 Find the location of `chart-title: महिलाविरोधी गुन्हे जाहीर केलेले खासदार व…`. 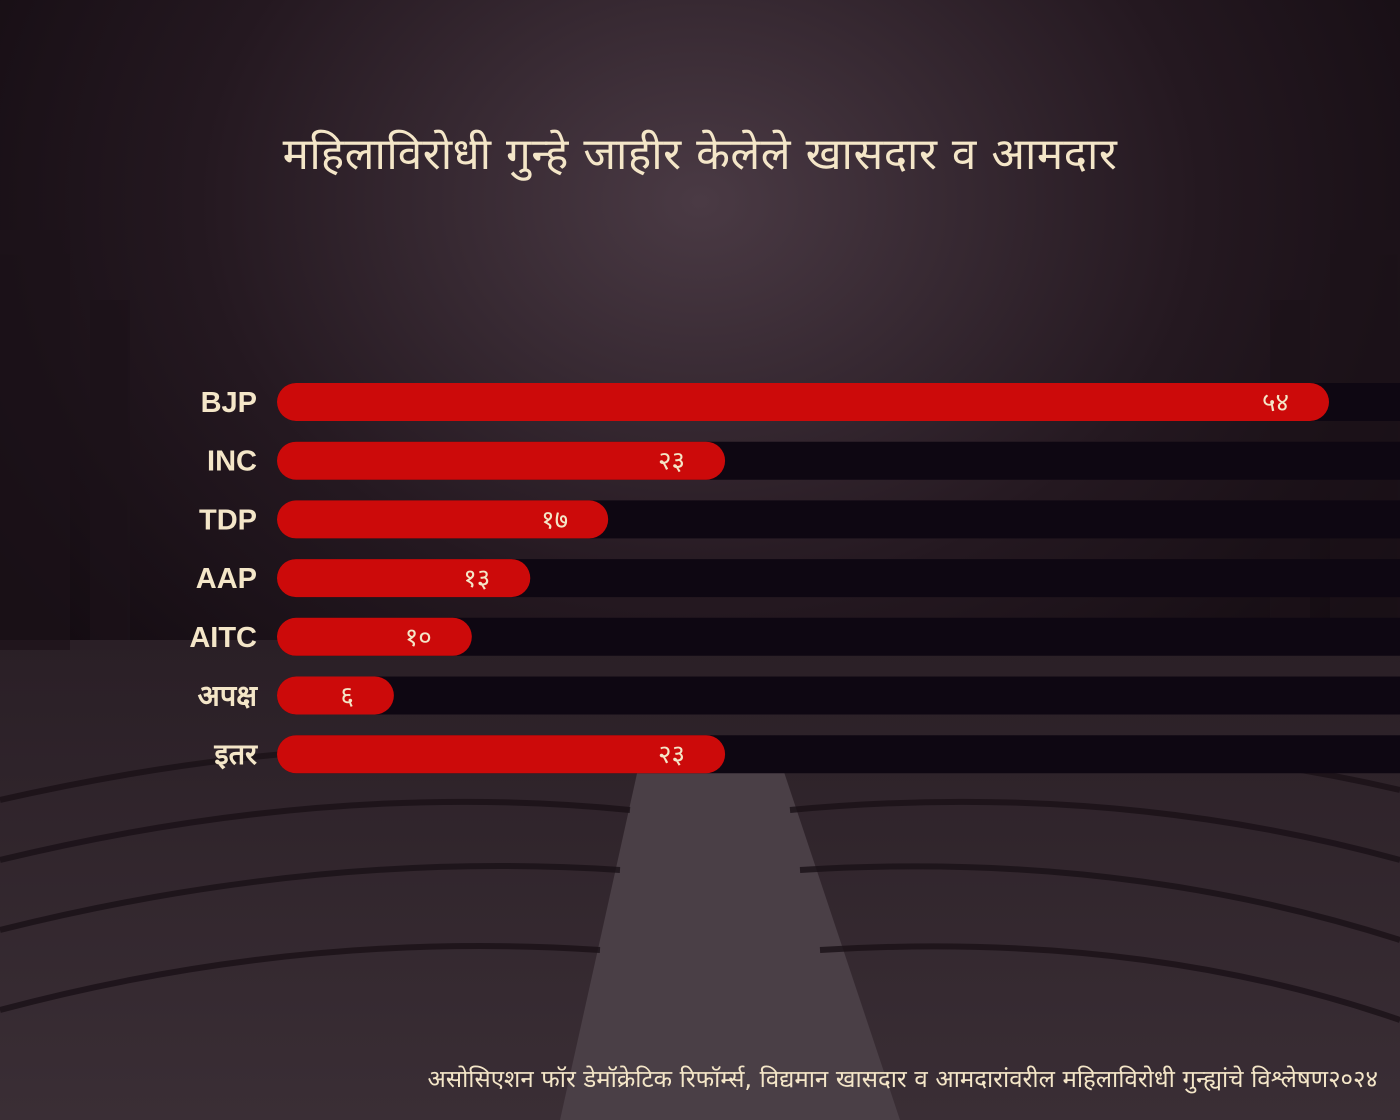

chart-title: महिलाविरोधी गुन्हे जाहीर केलेले खासदार व… is located at coordinates (700, 154).